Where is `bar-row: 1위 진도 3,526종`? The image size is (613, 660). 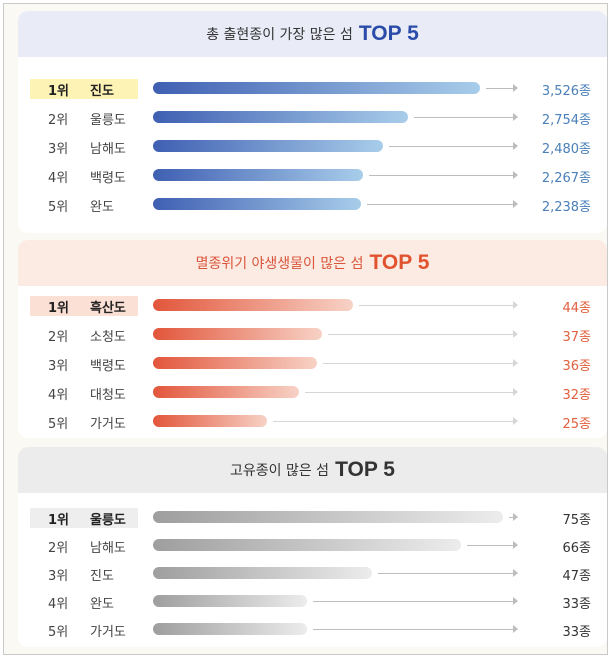
bar-row: 1위 진도 3,526종 is located at coordinates (312, 89).